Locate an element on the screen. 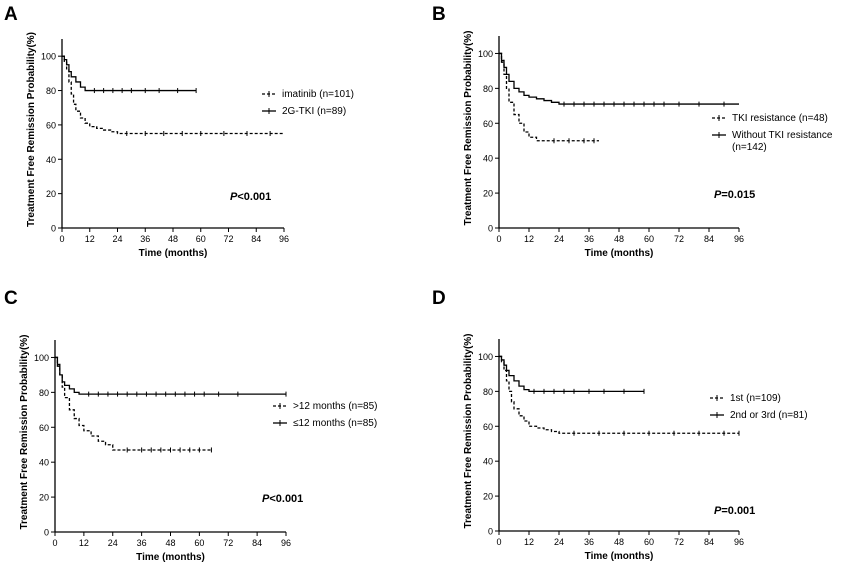 This screenshot has height=562, width=865. panel-label: D is located at coordinates (439, 298).